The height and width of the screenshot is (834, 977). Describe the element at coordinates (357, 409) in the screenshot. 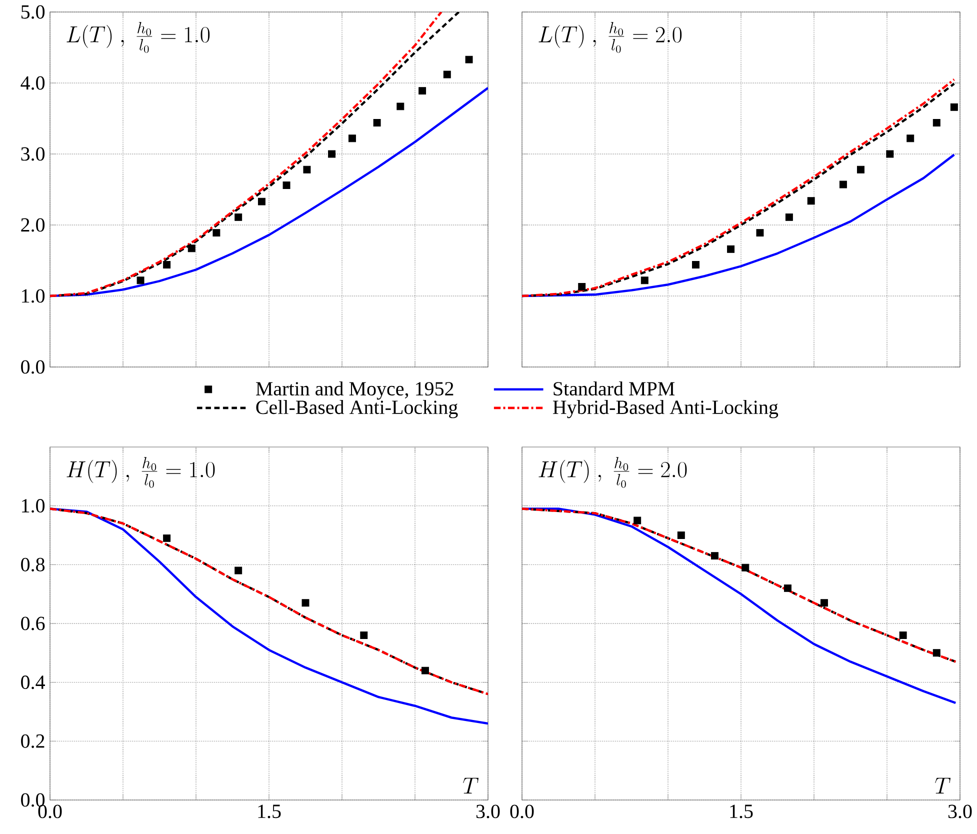

I see `legend-label: Cell-Based Anti-Locking` at that location.